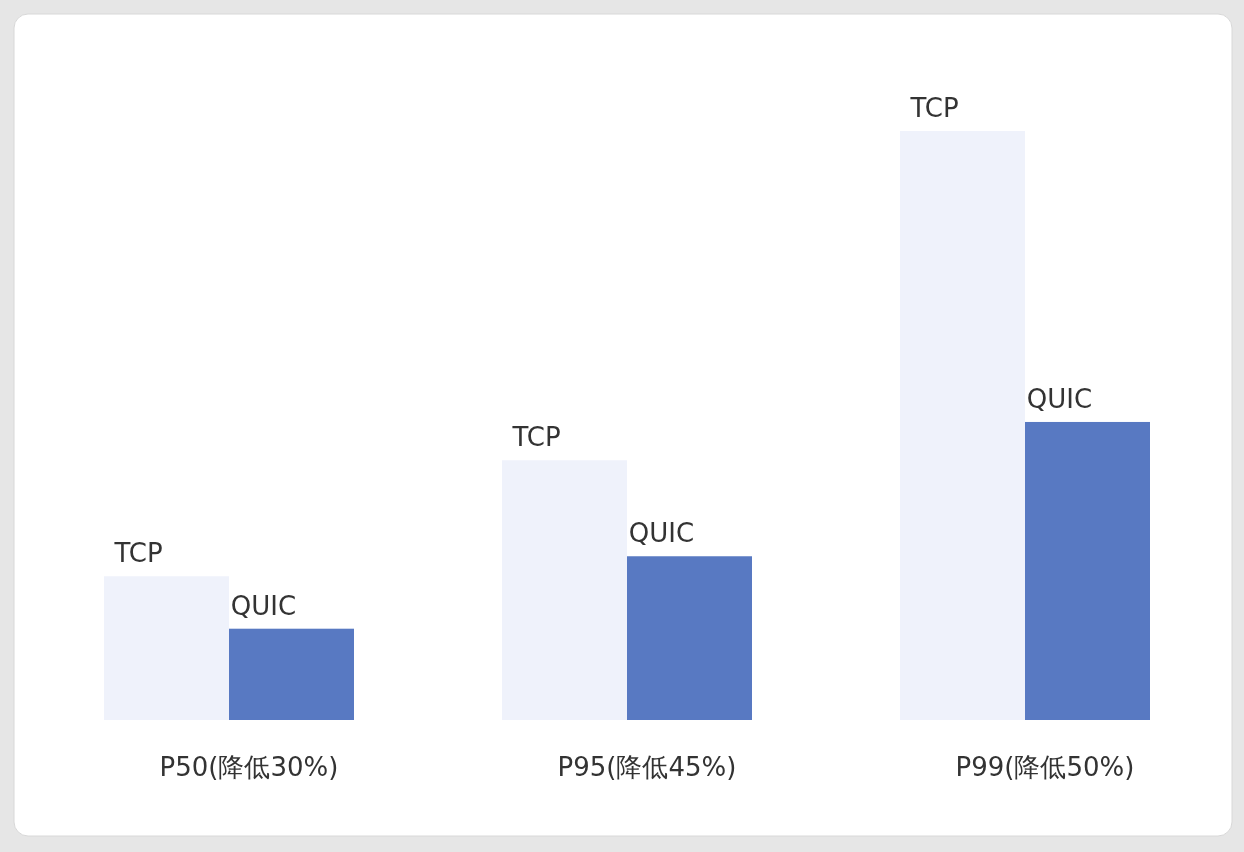 The image size is (1244, 852). What do you see at coordinates (249, 767) in the screenshot?
I see `x-tick-label: P50(降低30%)` at bounding box center [249, 767].